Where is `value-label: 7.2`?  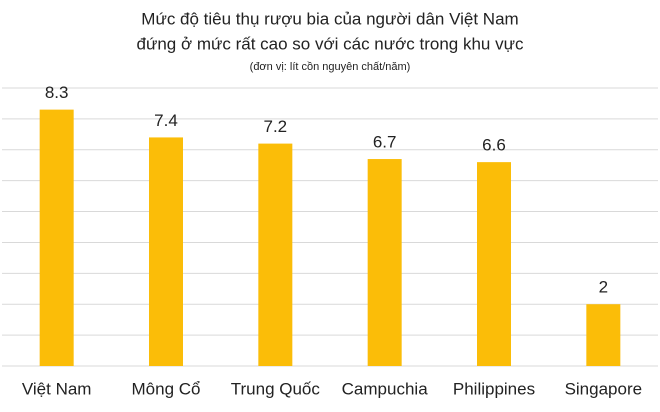 value-label: 7.2 is located at coordinates (276, 126).